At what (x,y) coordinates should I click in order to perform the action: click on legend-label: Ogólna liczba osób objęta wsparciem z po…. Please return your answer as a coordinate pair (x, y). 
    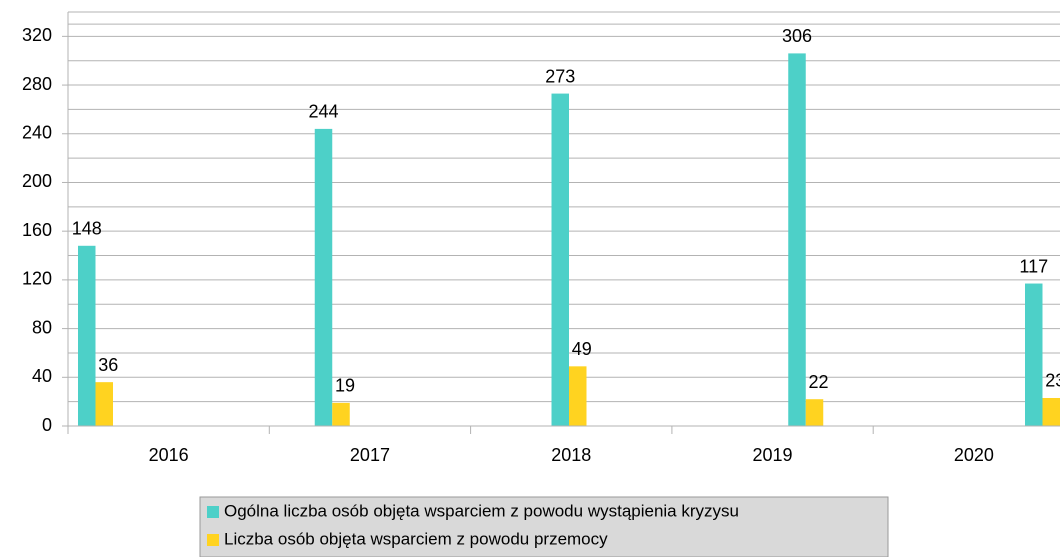
    Looking at the image, I should click on (481, 510).